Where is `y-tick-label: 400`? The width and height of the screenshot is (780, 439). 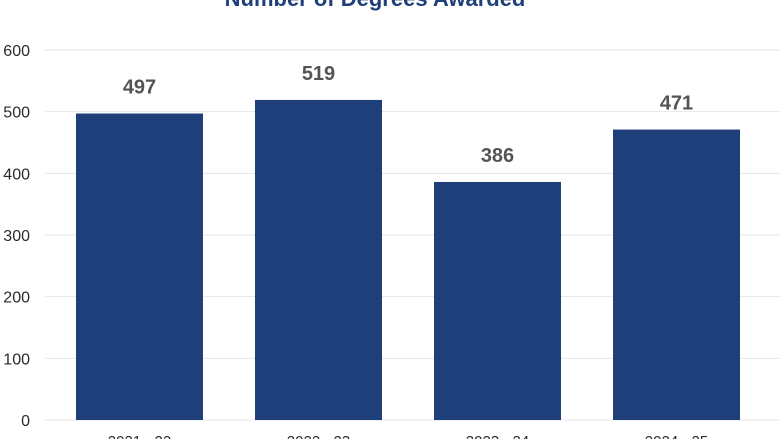
y-tick-label: 400 is located at coordinates (16, 174).